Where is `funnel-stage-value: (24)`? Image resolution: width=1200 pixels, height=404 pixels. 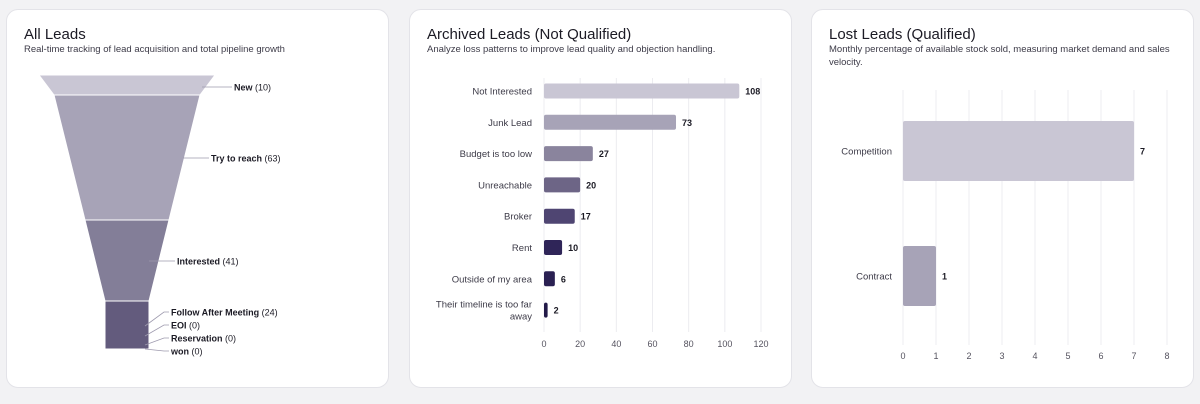 funnel-stage-value: (24) is located at coordinates (268, 313).